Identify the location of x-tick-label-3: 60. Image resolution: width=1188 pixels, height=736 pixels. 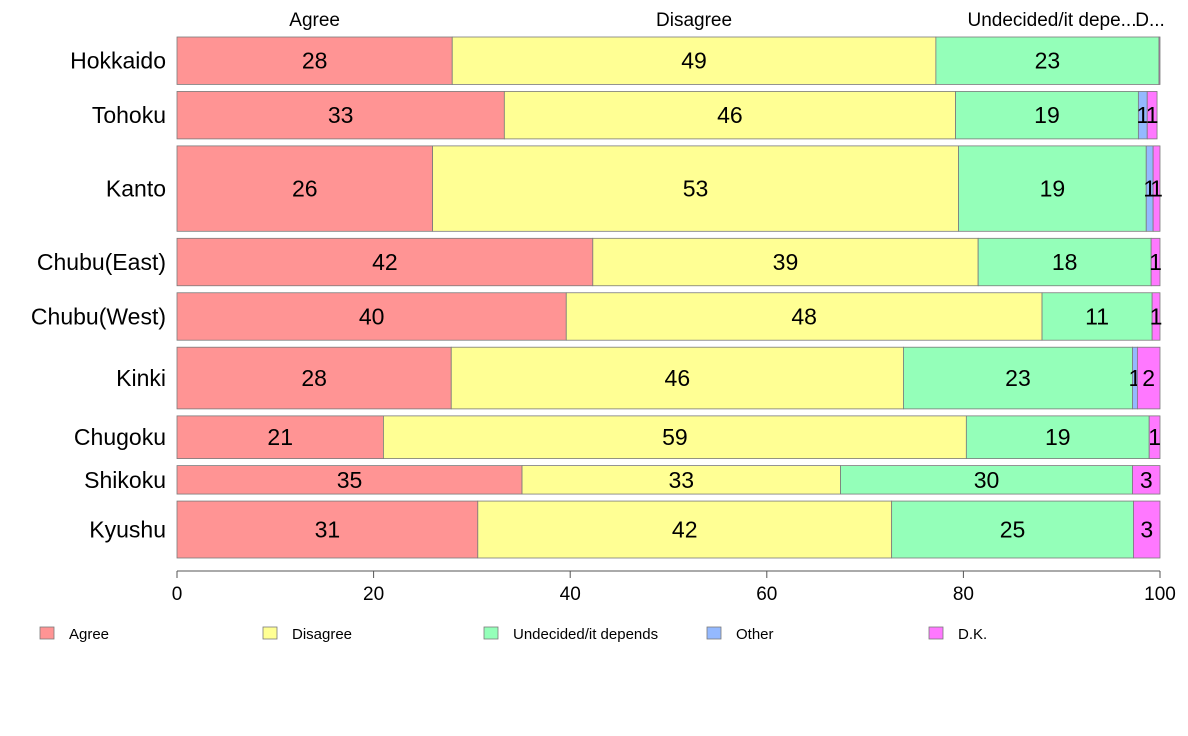
(766, 594).